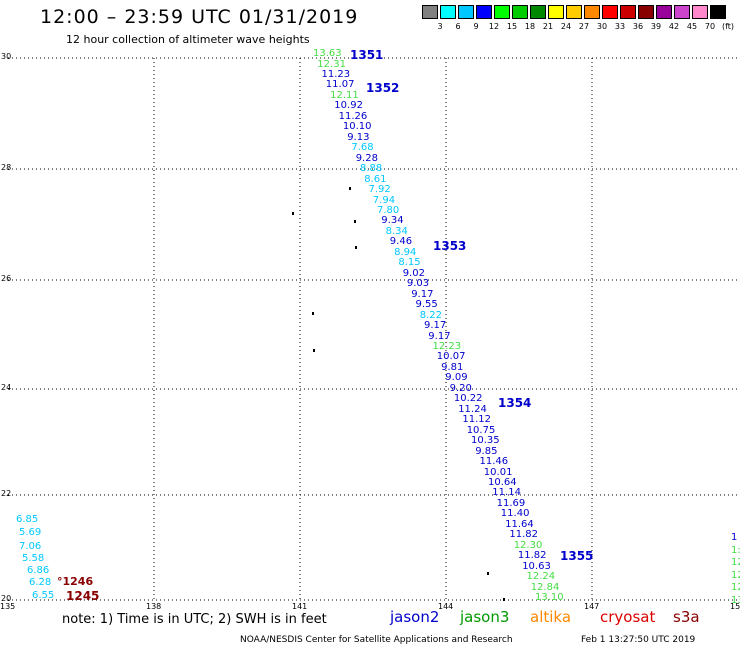  I want to click on wave-height-value: 9.09, so click(456, 378).